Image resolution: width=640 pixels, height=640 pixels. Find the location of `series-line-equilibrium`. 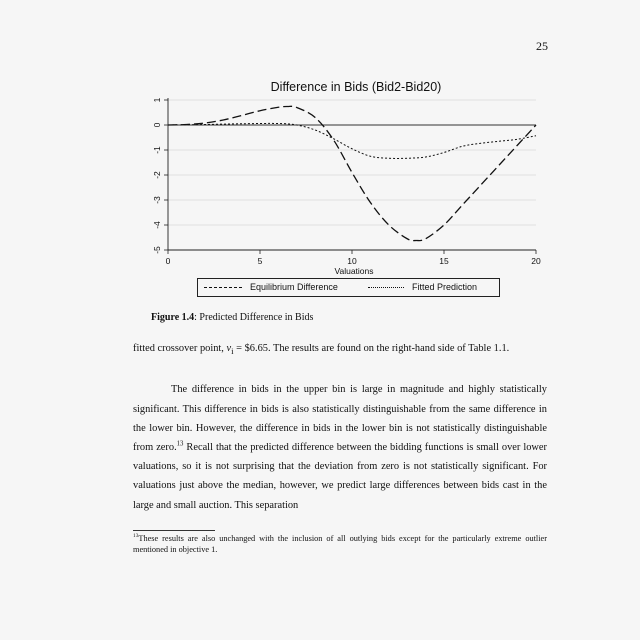

series-line-equilibrium is located at coordinates (352, 173).